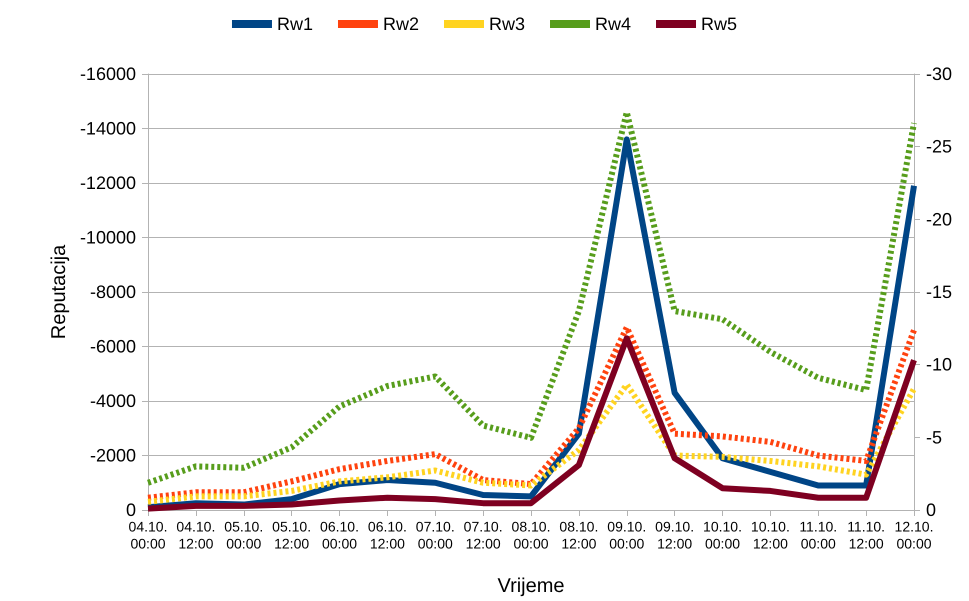 This screenshot has height=601, width=969. What do you see at coordinates (113, 401) in the screenshot?
I see `y-tick-label: -4000` at bounding box center [113, 401].